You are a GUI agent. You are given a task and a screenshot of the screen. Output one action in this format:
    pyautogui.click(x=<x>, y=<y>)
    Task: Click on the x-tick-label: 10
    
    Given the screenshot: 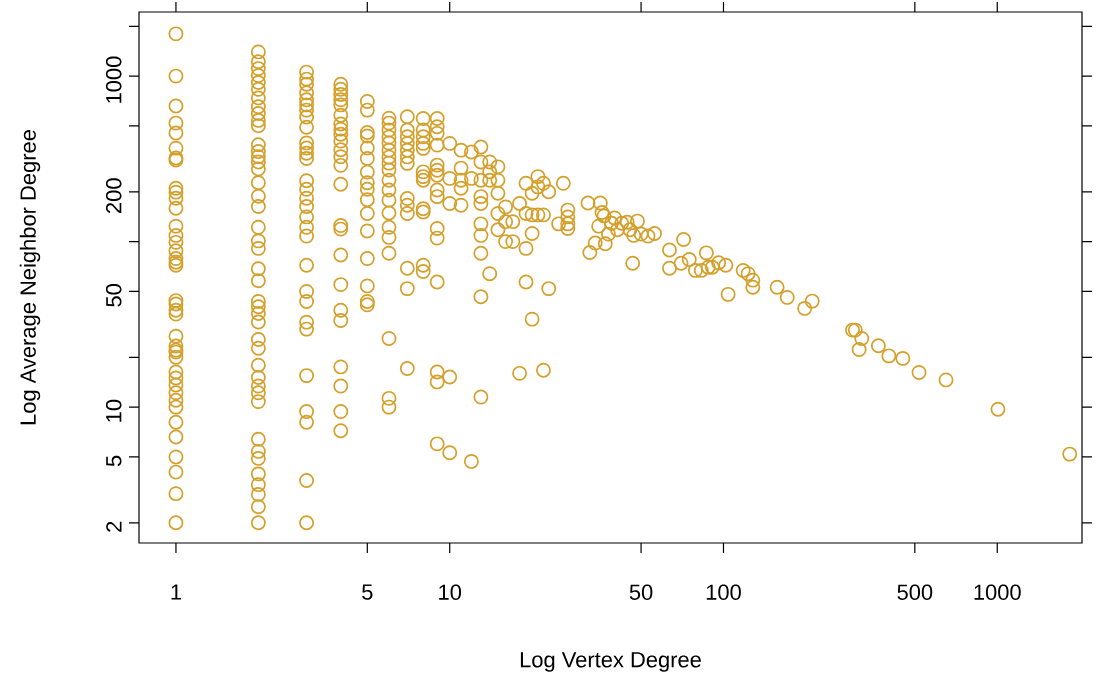 What is the action you would take?
    pyautogui.click(x=450, y=592)
    